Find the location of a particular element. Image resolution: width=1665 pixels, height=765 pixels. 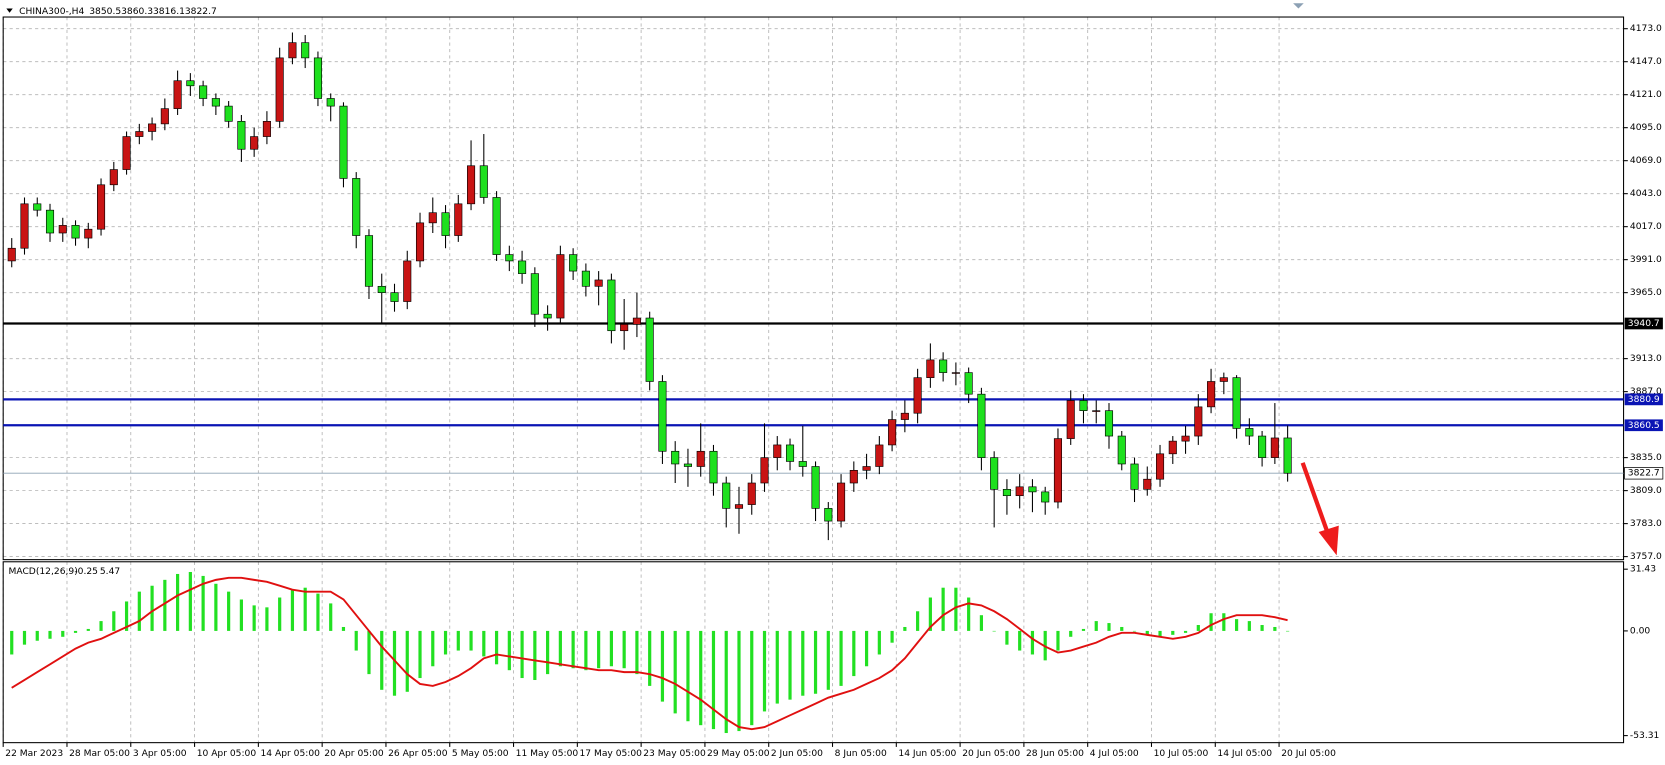

x-tick-label: 28 Jun 05:00 is located at coordinates (1055, 754).